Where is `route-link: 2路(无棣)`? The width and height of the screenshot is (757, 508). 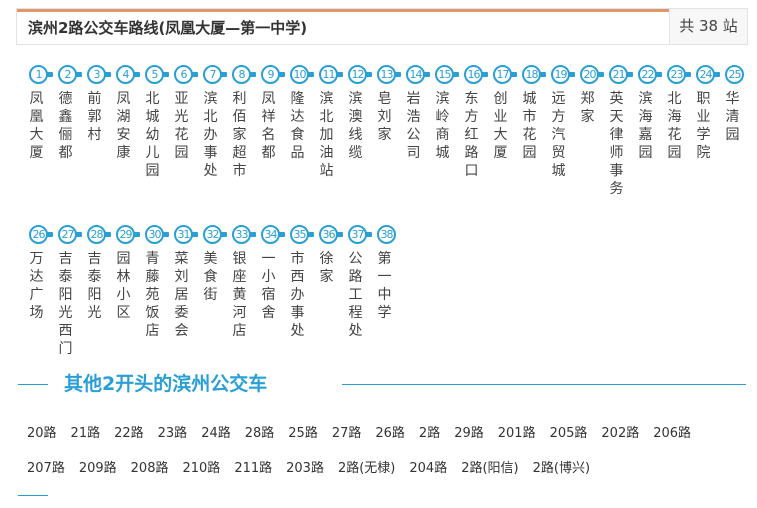 route-link: 2路(无棣) is located at coordinates (366, 468).